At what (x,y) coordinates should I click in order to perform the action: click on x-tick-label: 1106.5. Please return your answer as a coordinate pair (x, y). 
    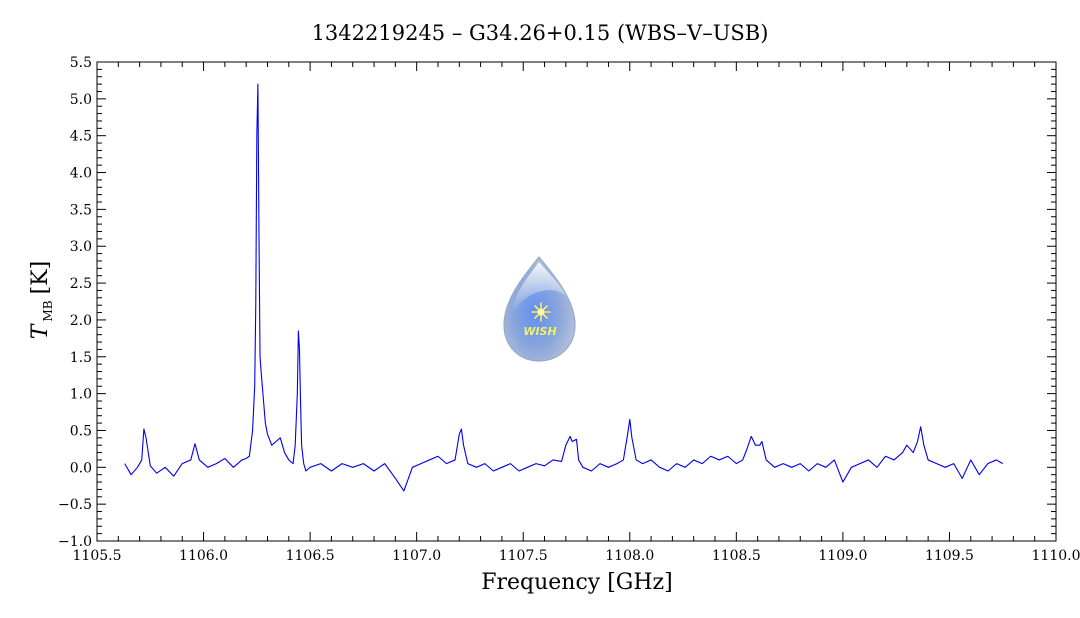
    Looking at the image, I should click on (310, 556).